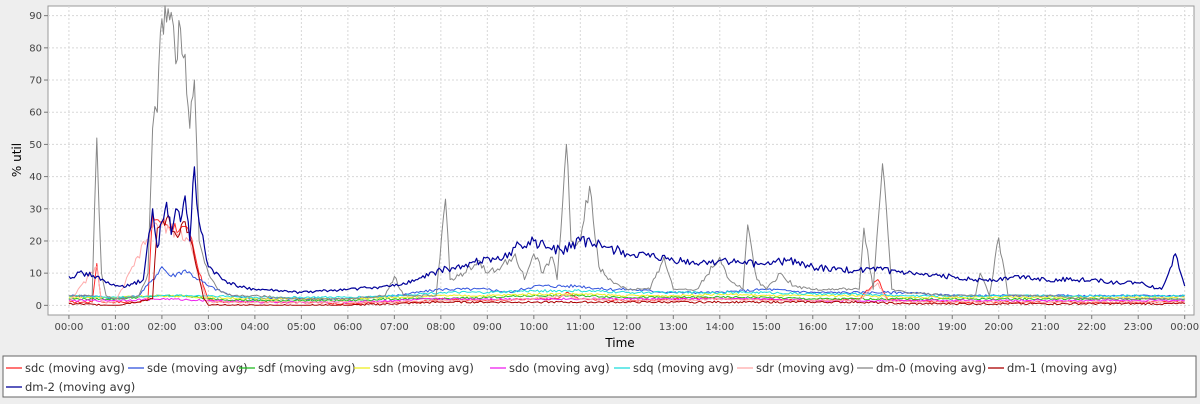 This screenshot has height=404, width=1200. I want to click on x-tick-label: 04:00, so click(254, 327).